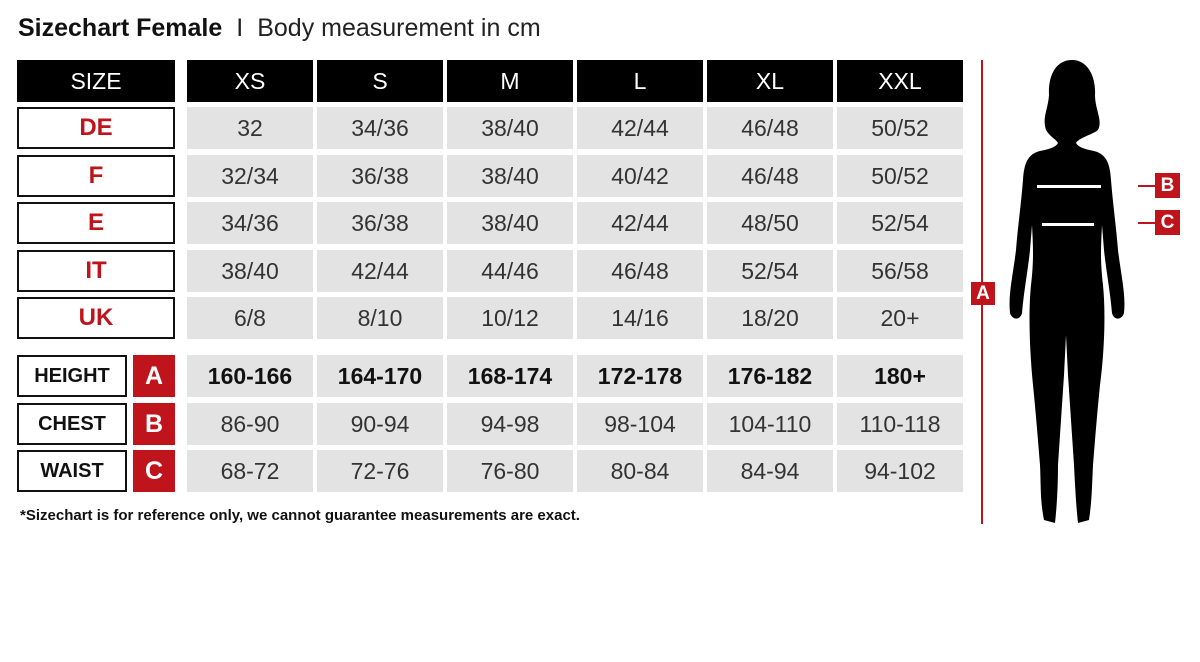  What do you see at coordinates (96, 271) in the screenshot?
I see `row-label-it: IT` at bounding box center [96, 271].